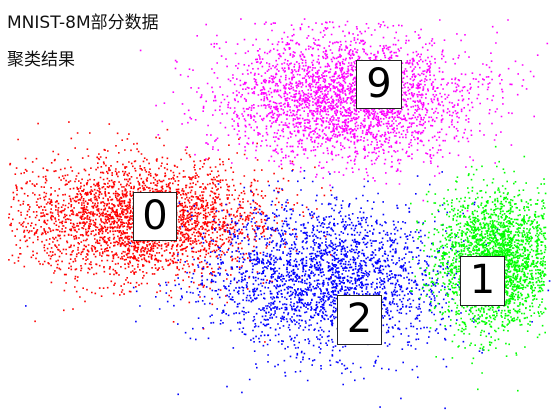  I want to click on cluster-1-points, so click(478, 268).